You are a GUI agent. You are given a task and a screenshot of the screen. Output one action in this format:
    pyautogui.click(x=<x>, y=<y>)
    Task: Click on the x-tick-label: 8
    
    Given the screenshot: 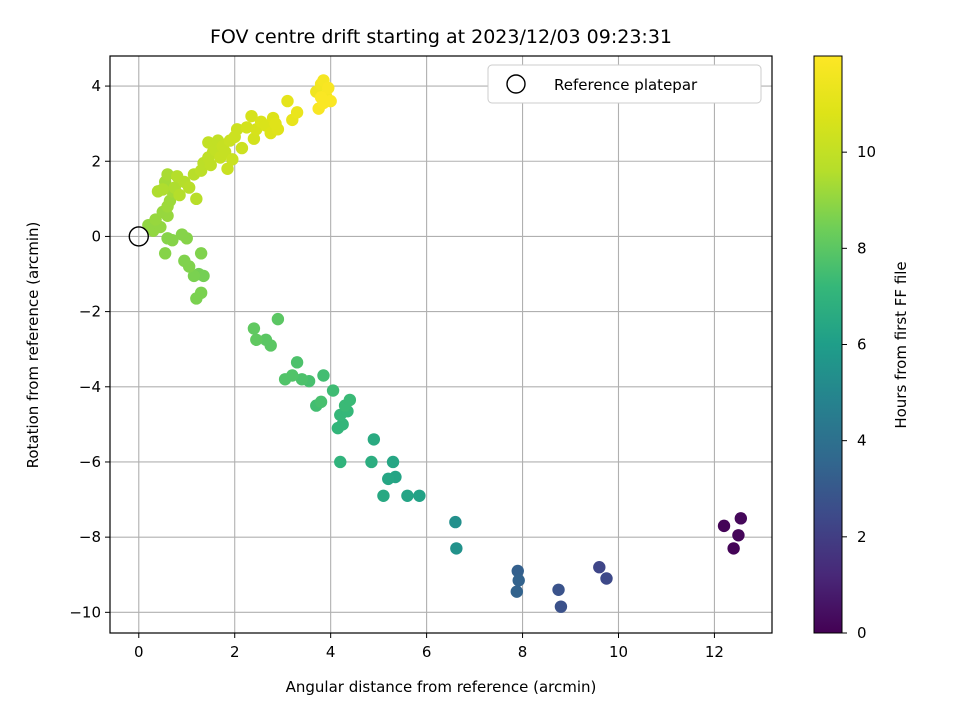 What is the action you would take?
    pyautogui.click(x=523, y=652)
    